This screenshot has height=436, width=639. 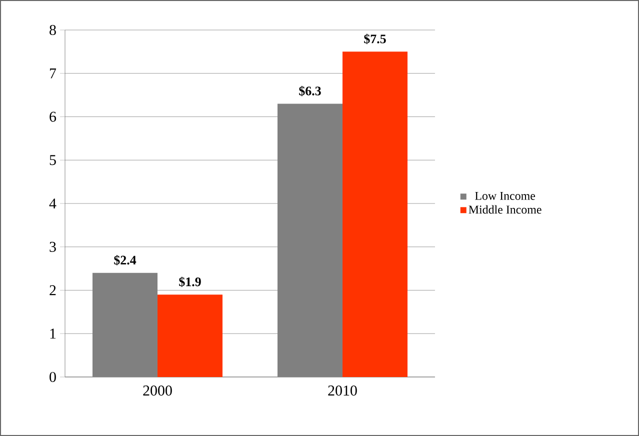 What do you see at coordinates (342, 391) in the screenshot?
I see `x-tick-label: 2010` at bounding box center [342, 391].